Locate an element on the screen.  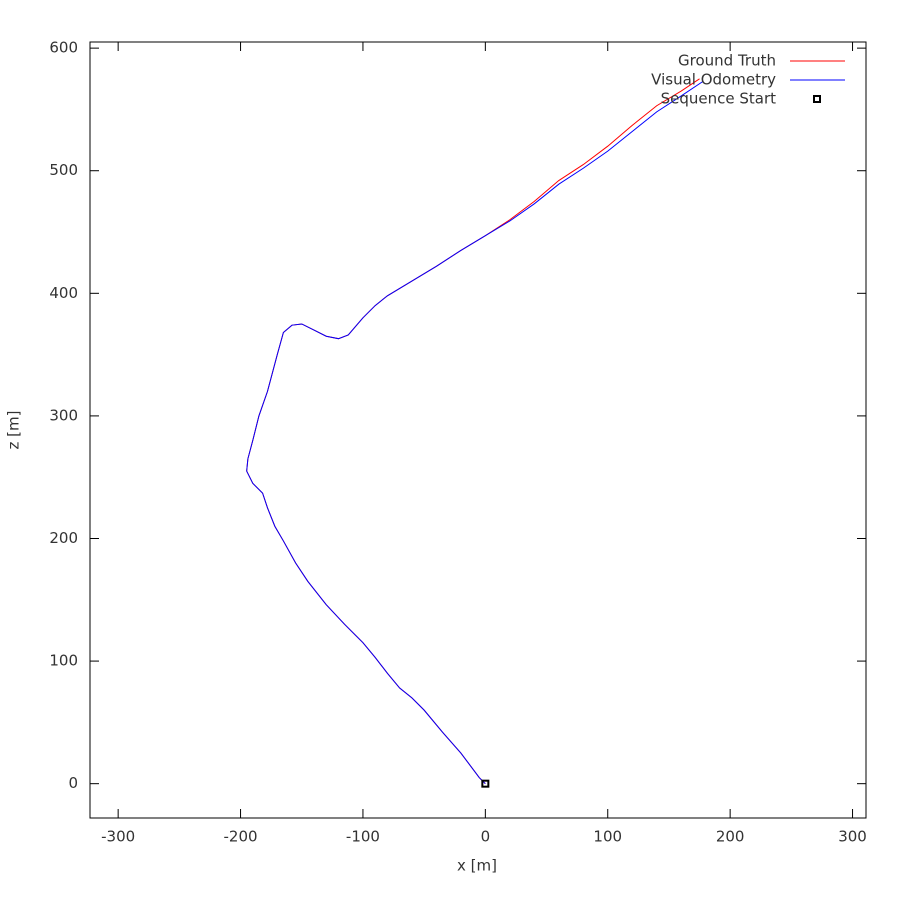
x-tick-label: 200 is located at coordinates (730, 837).